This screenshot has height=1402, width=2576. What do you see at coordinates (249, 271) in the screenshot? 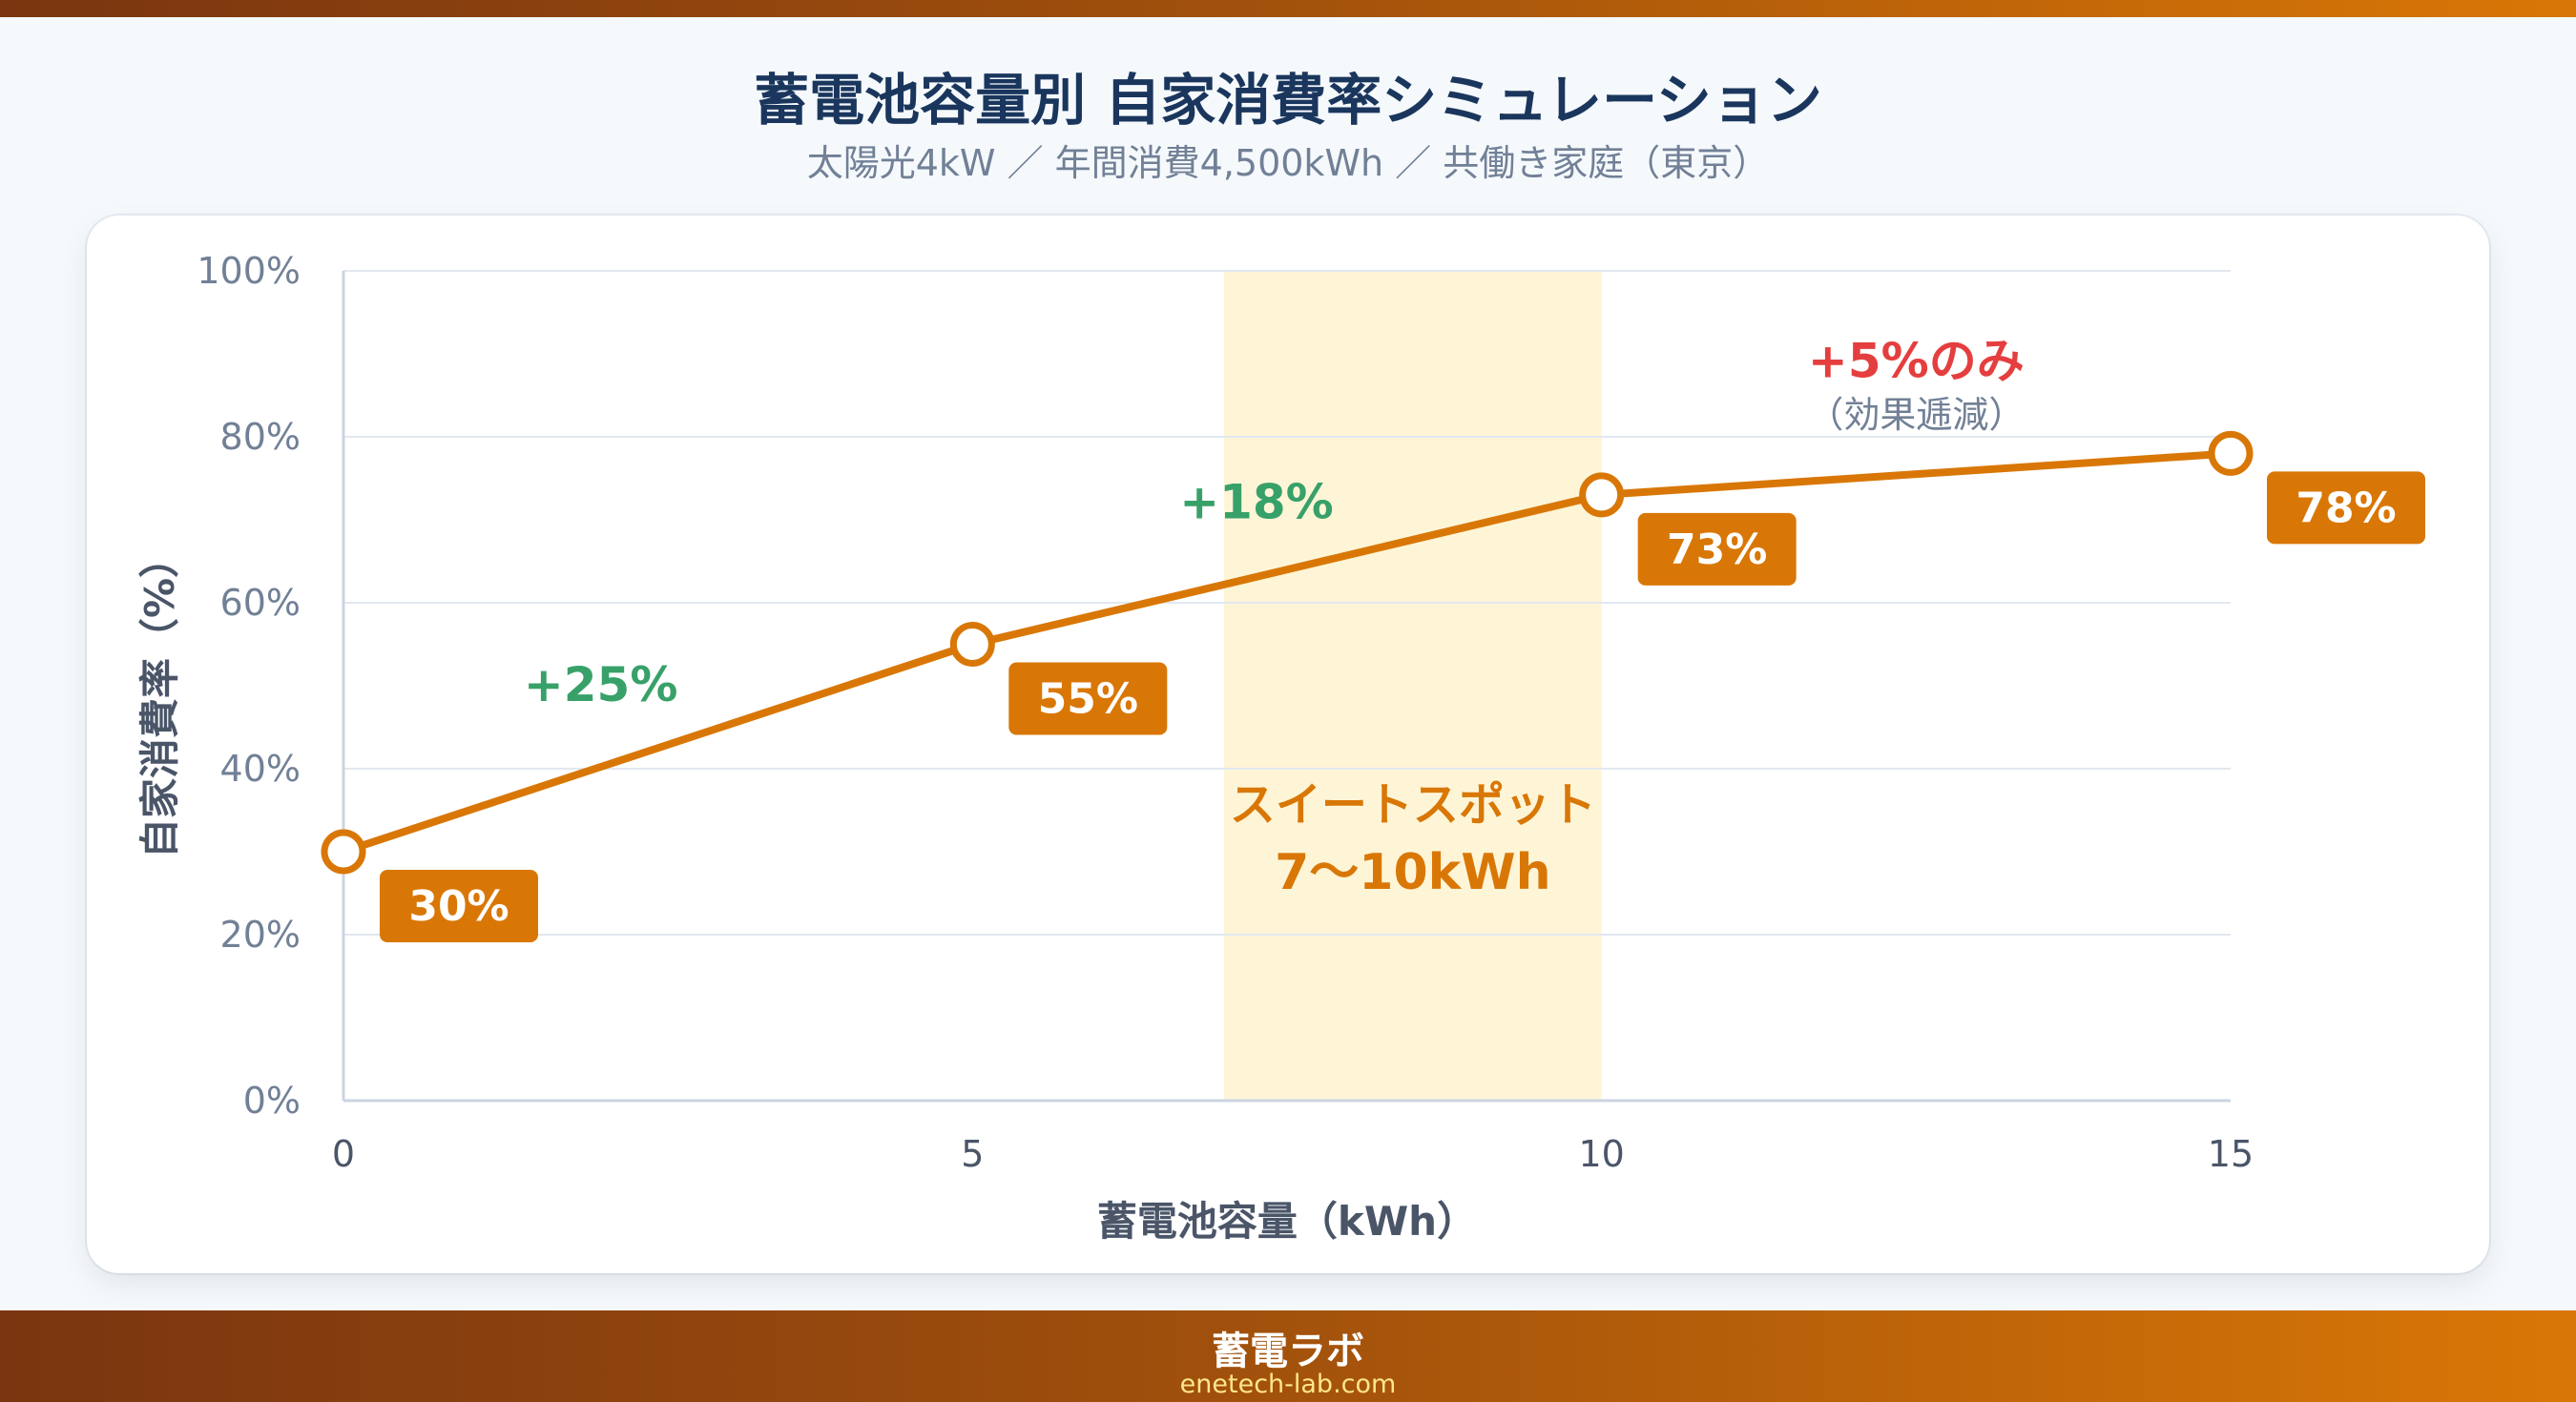
I see `y-tick-label: 100%` at bounding box center [249, 271].